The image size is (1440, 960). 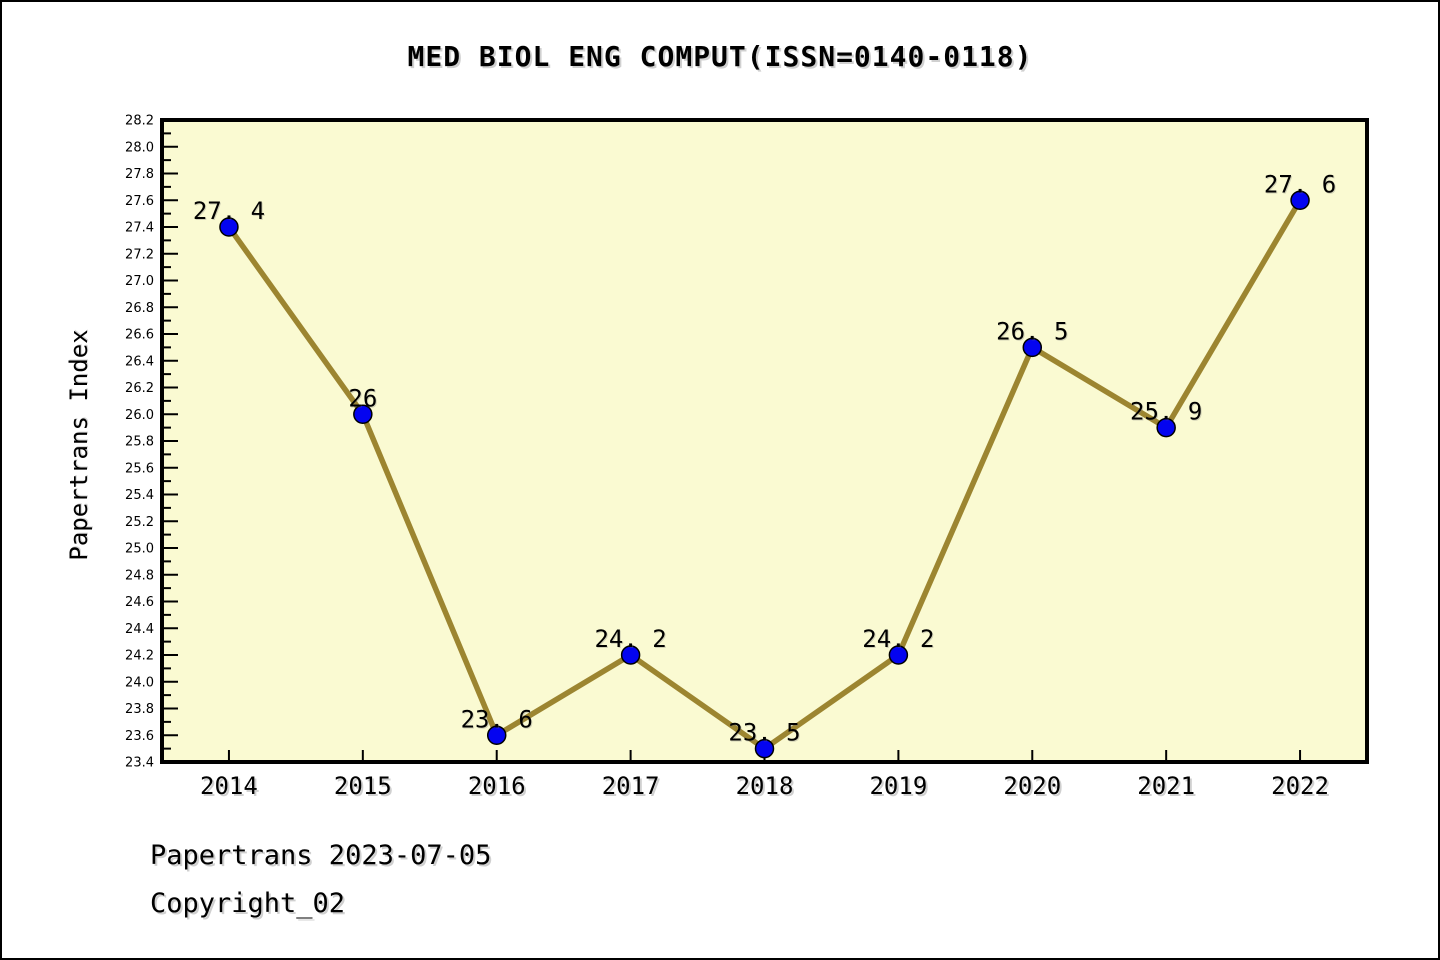 I want to click on y-tick-label: 23.8, so click(x=139, y=709).